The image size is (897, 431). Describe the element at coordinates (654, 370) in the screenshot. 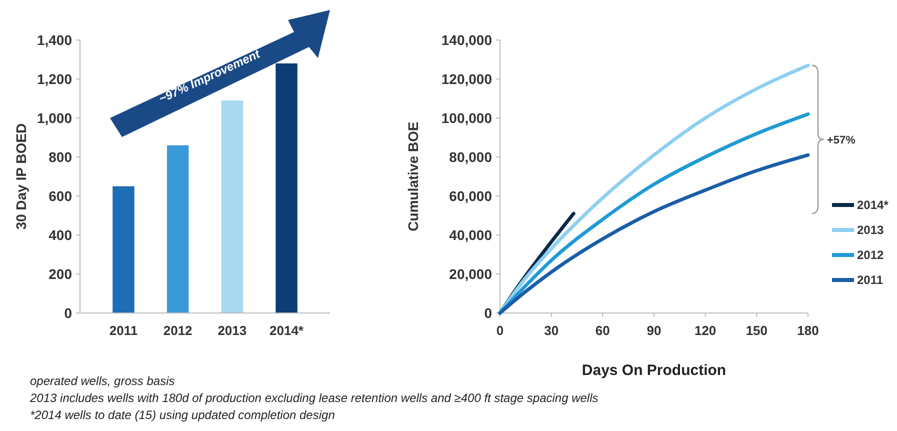

I see `x-axis-title: Days On Production` at that location.